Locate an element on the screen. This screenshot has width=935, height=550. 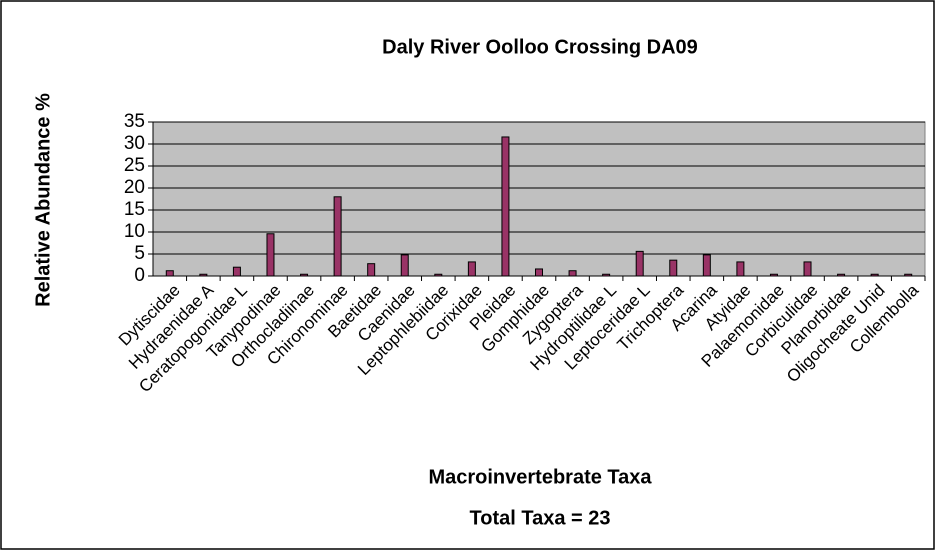
y-tick-label: 5 is located at coordinates (139, 253).